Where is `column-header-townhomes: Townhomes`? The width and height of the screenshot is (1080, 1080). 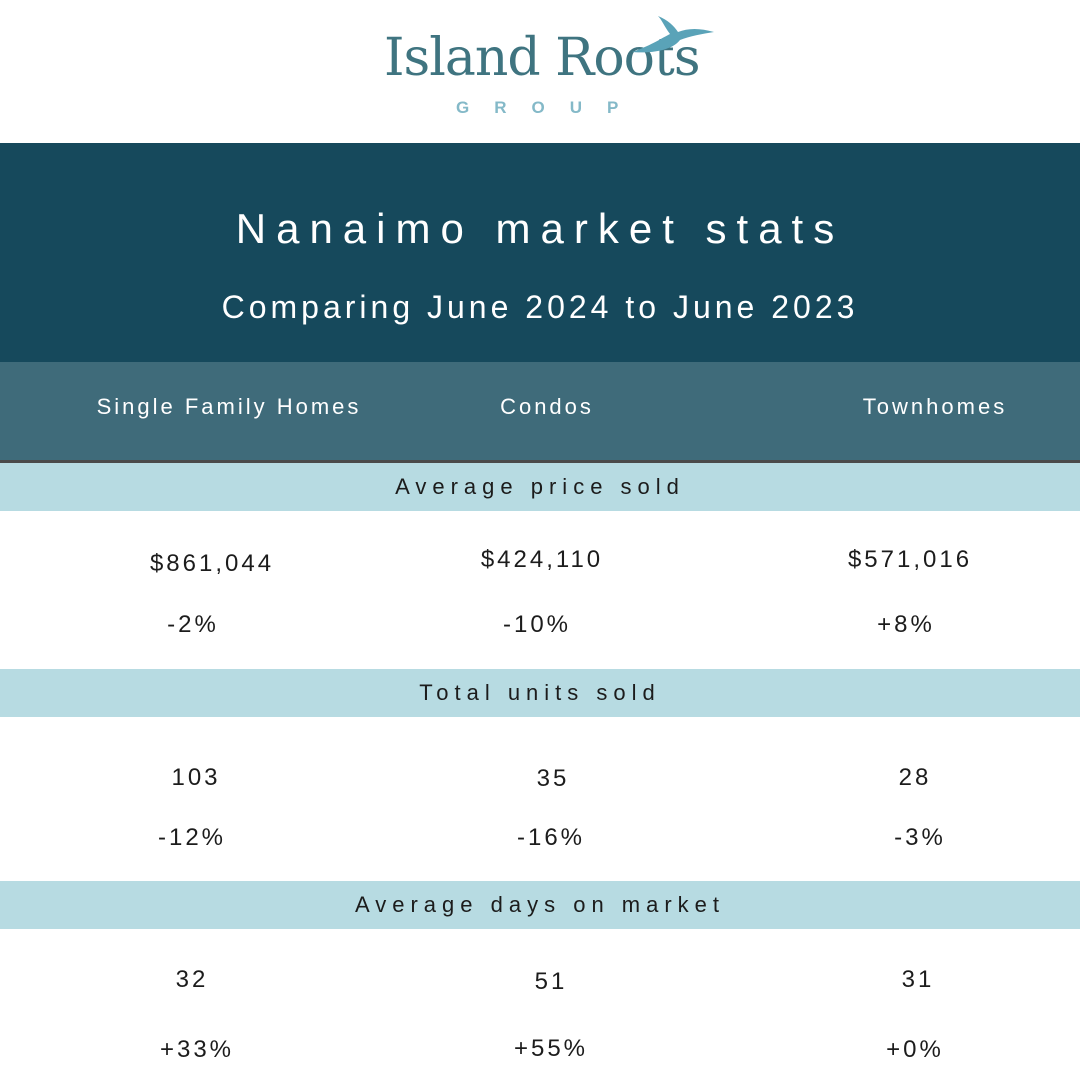
column-header-townhomes: Townhomes is located at coordinates (935, 406).